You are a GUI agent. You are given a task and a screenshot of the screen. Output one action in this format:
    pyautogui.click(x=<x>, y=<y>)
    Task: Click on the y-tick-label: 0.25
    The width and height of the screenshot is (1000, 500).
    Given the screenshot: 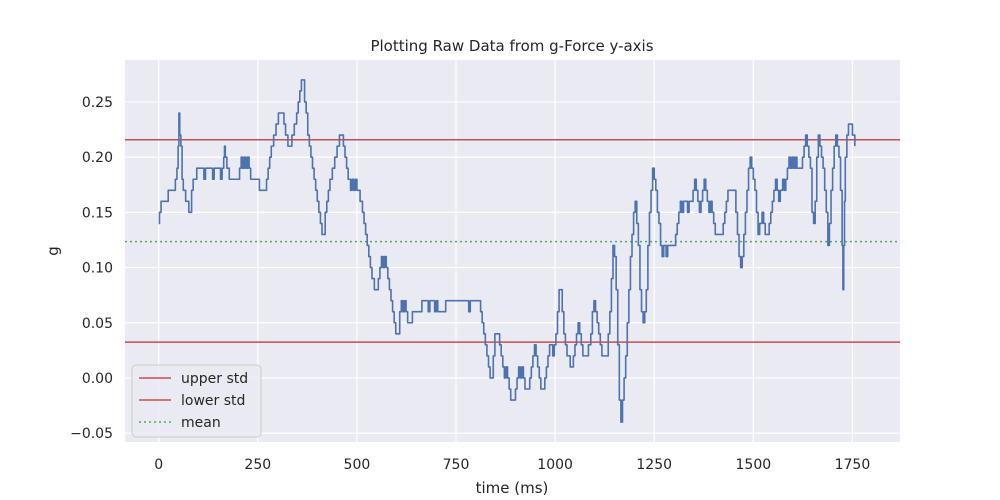 What is the action you would take?
    pyautogui.click(x=97, y=103)
    